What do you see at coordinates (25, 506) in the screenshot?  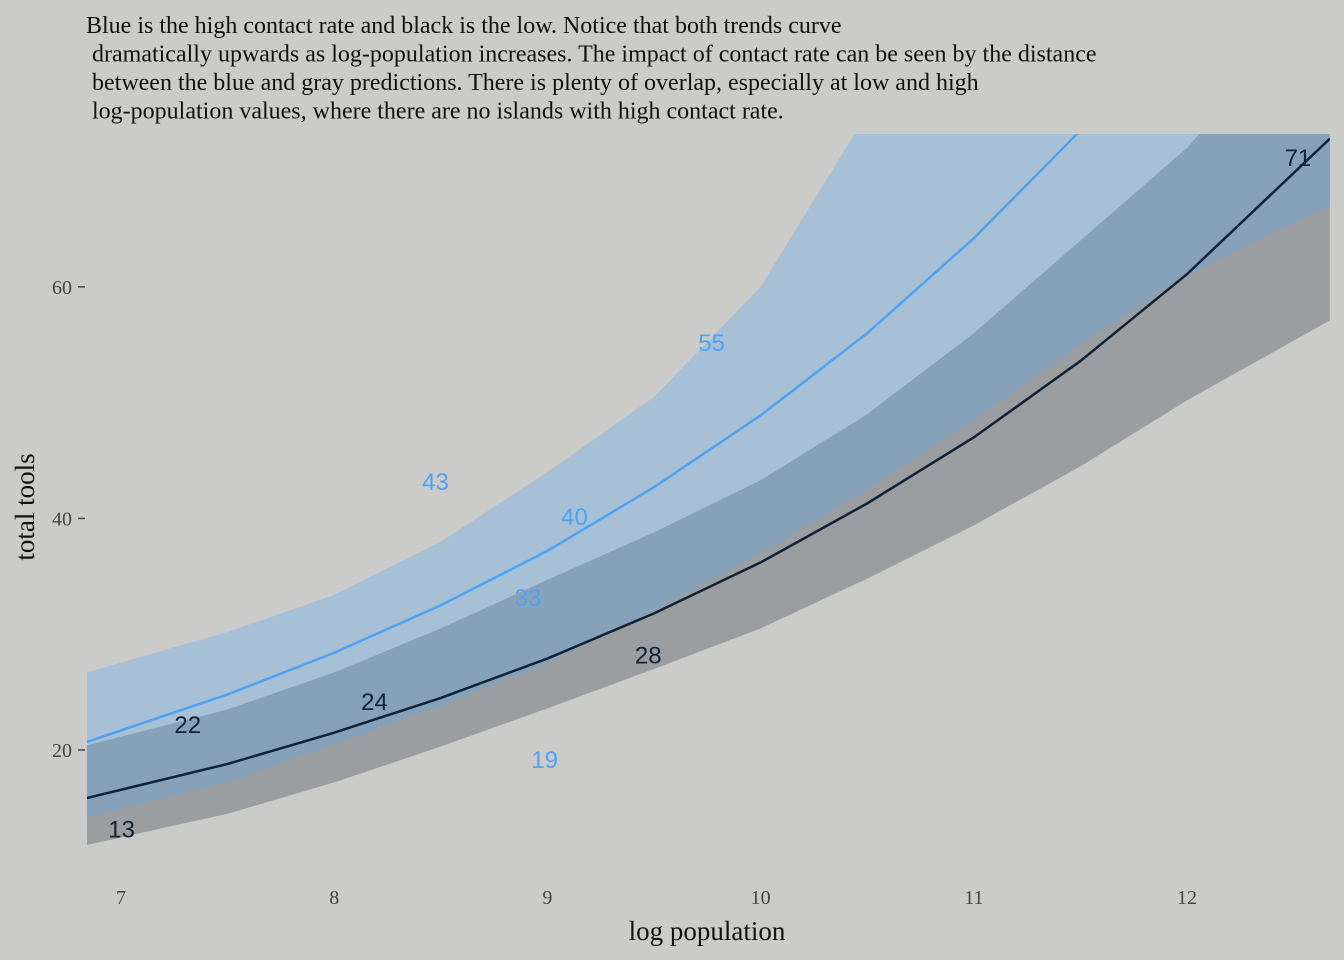 I see `y-axis-label: total tools` at bounding box center [25, 506].